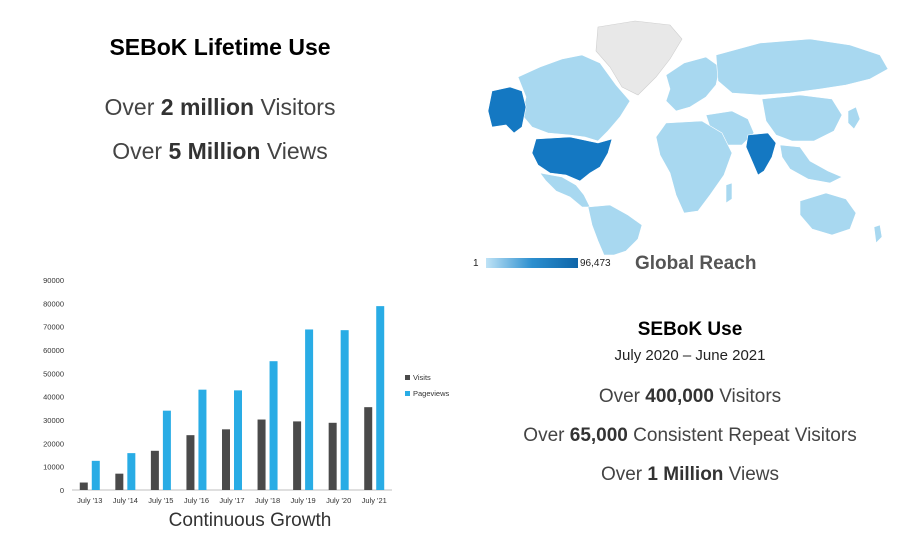  What do you see at coordinates (232, 398) in the screenshot?
I see `bars` at bounding box center [232, 398].